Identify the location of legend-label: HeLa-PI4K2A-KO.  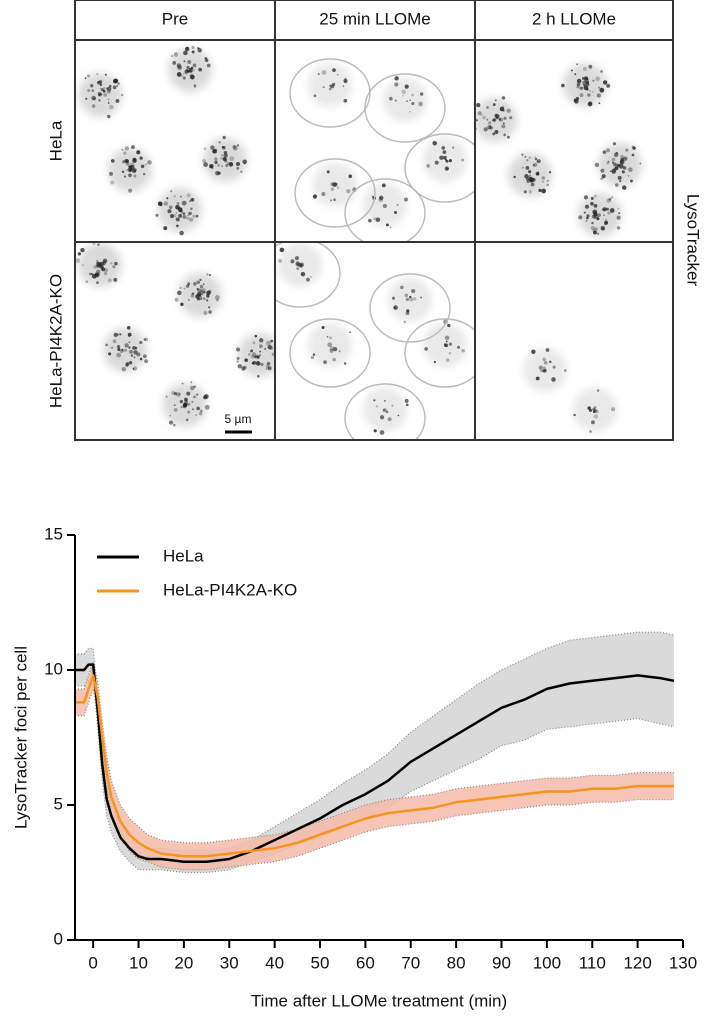
(230, 589).